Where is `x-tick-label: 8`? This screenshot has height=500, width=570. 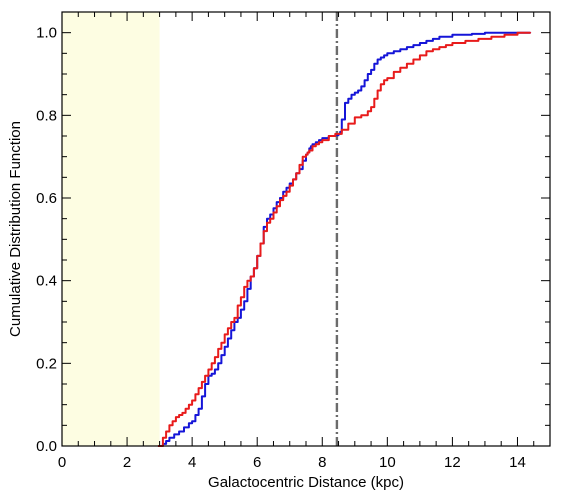
x-tick-label: 8 is located at coordinates (322, 462).